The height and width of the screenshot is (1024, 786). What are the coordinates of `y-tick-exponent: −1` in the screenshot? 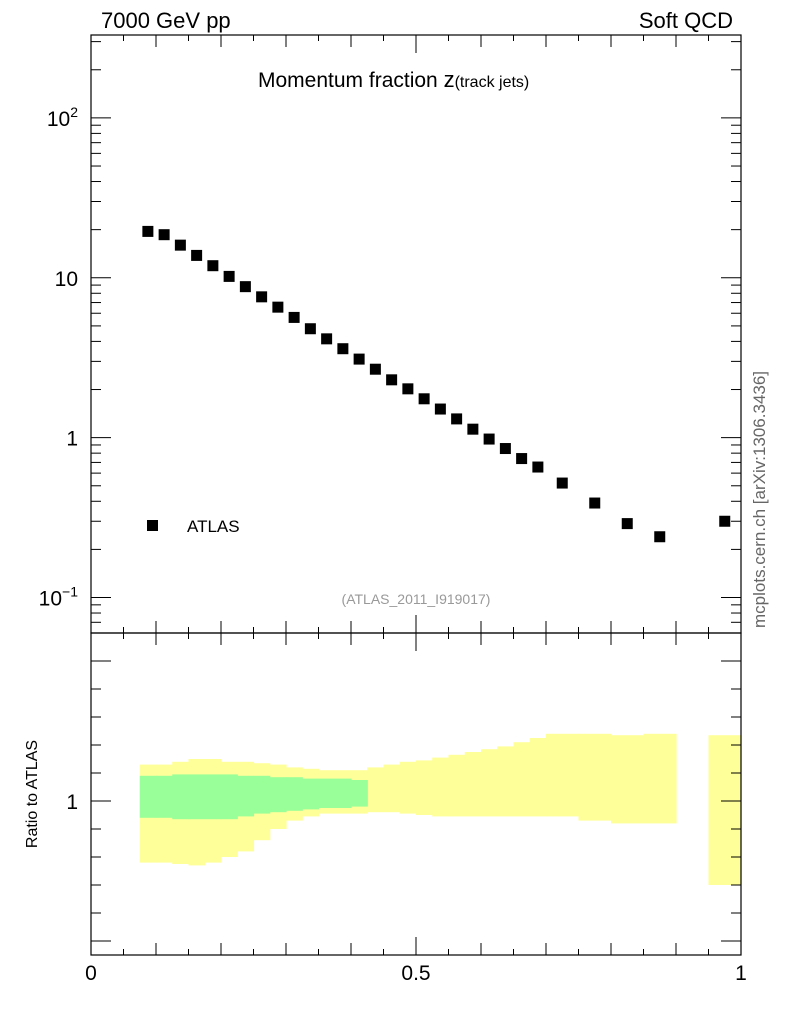 It's located at (70, 592).